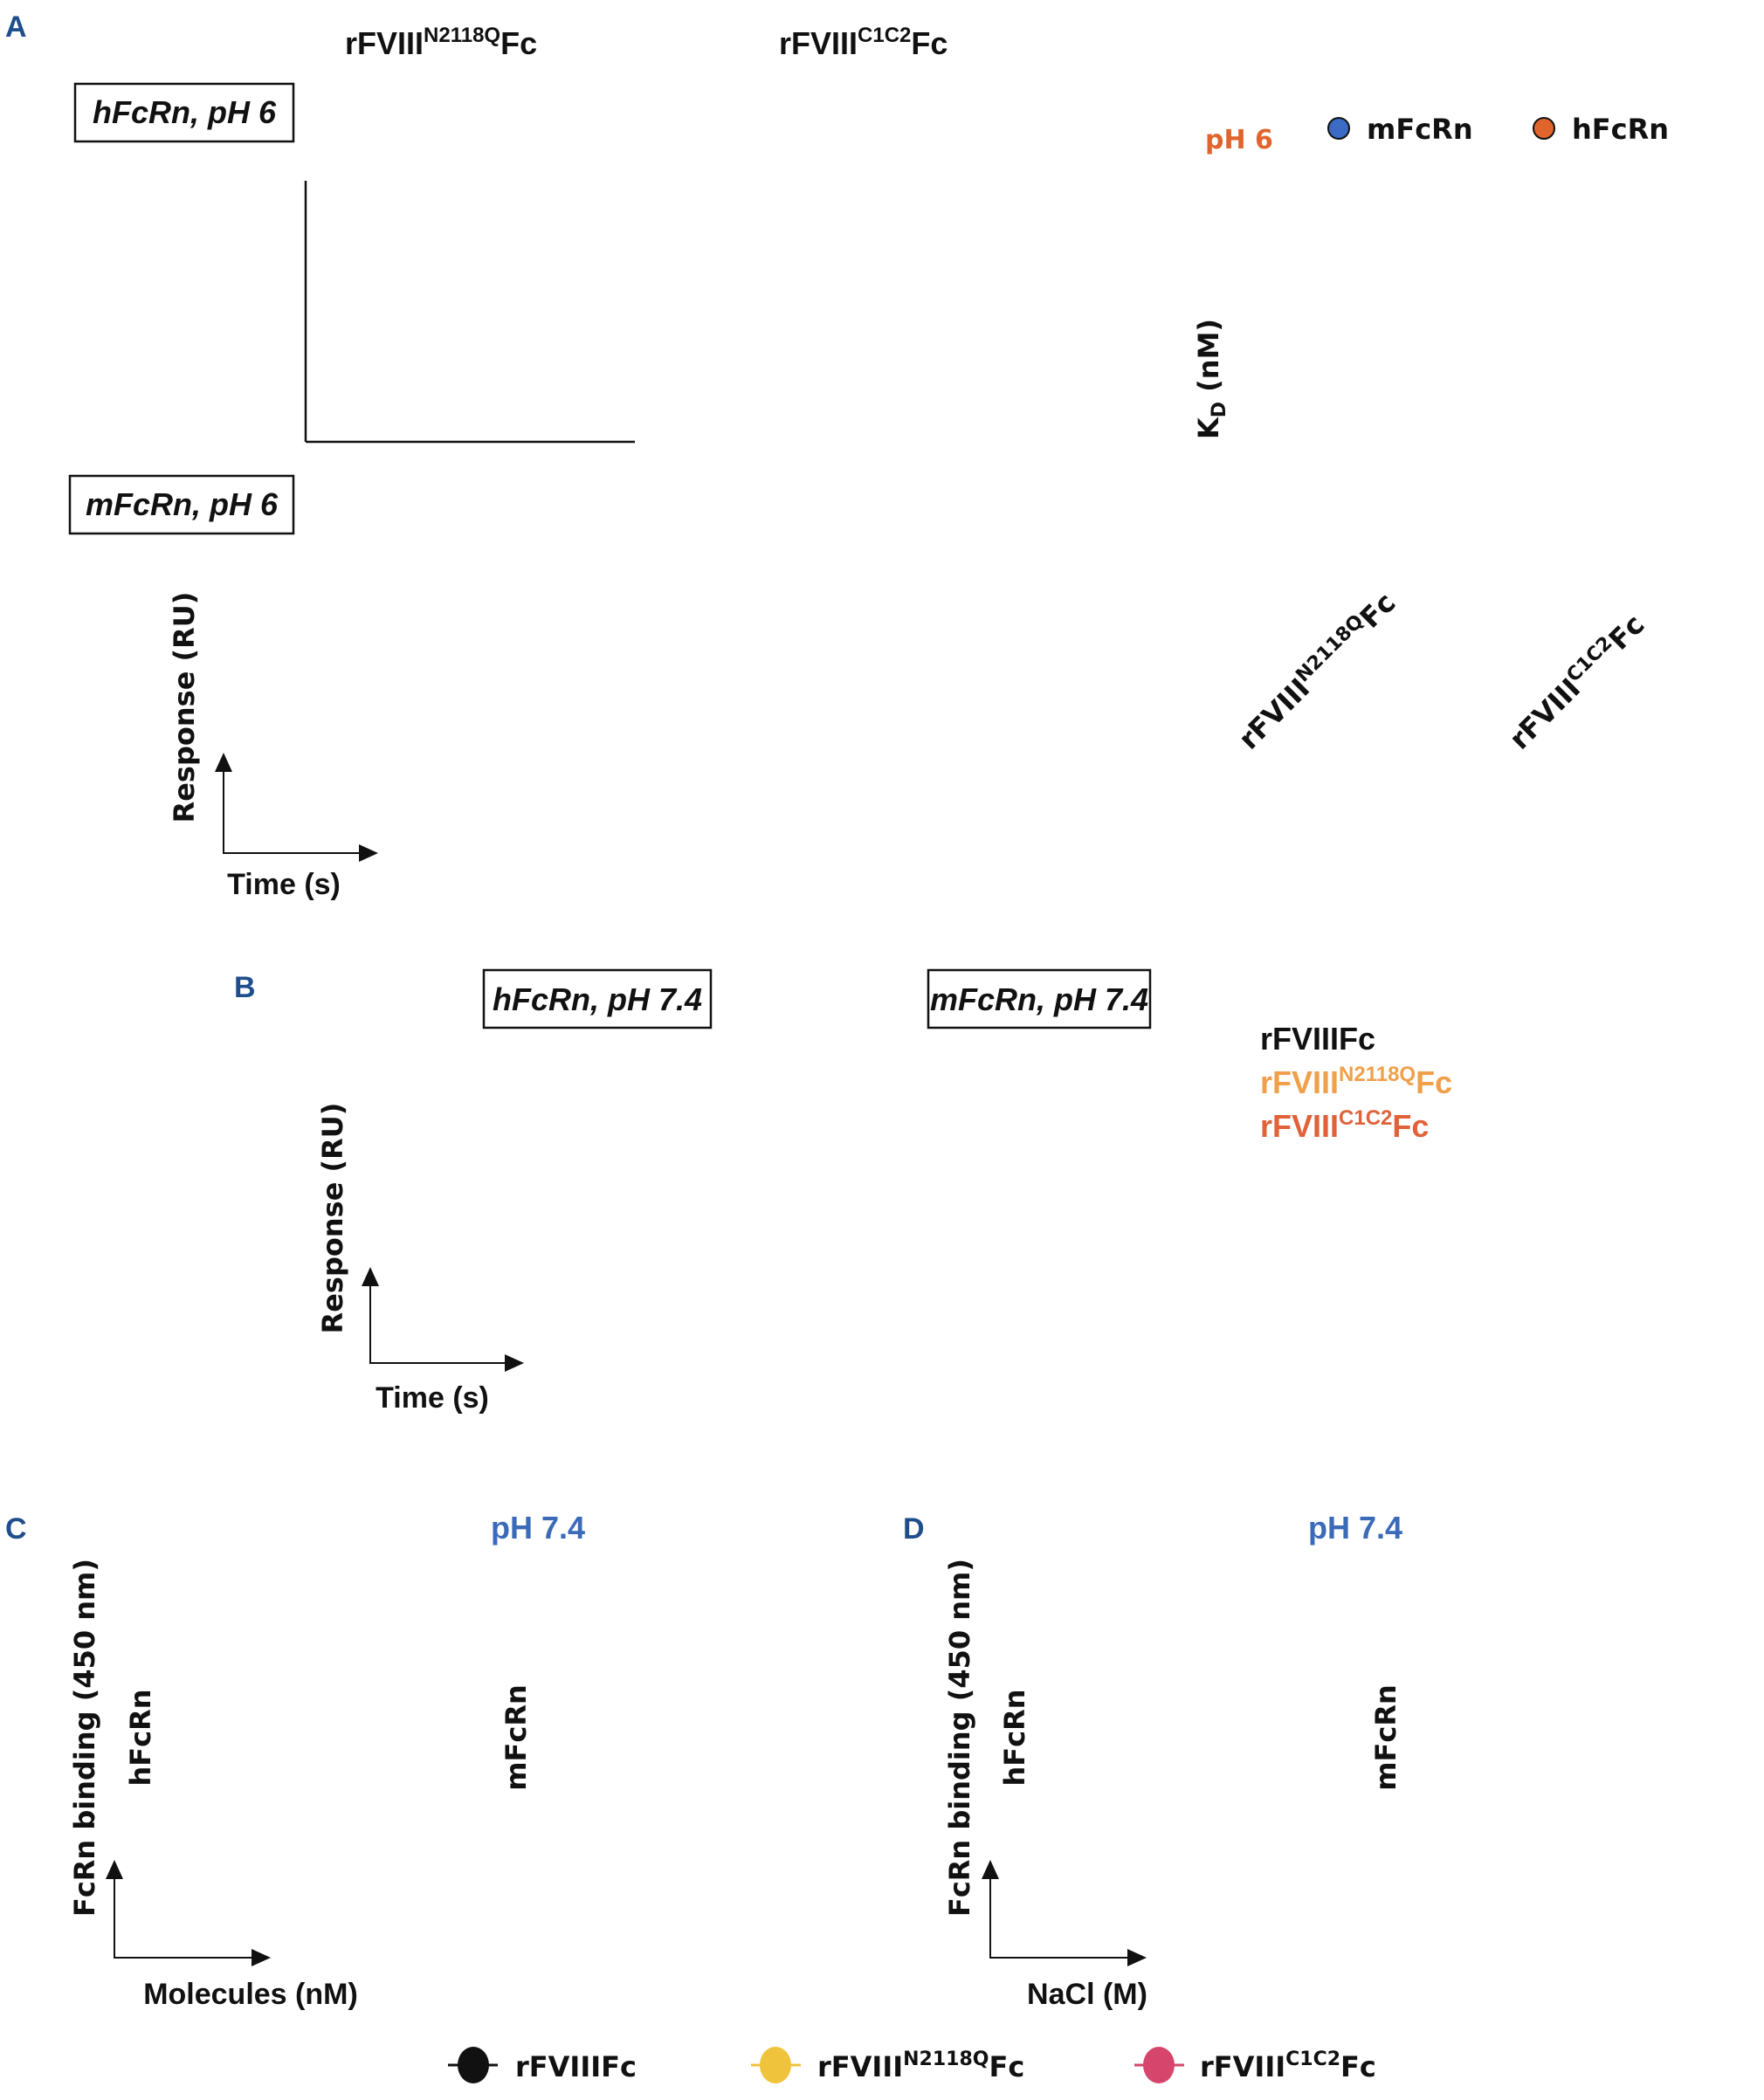 The width and height of the screenshot is (1764, 2100). Describe the element at coordinates (1211, 379) in the screenshot. I see `kd-ylabel: KD (nM)` at that location.